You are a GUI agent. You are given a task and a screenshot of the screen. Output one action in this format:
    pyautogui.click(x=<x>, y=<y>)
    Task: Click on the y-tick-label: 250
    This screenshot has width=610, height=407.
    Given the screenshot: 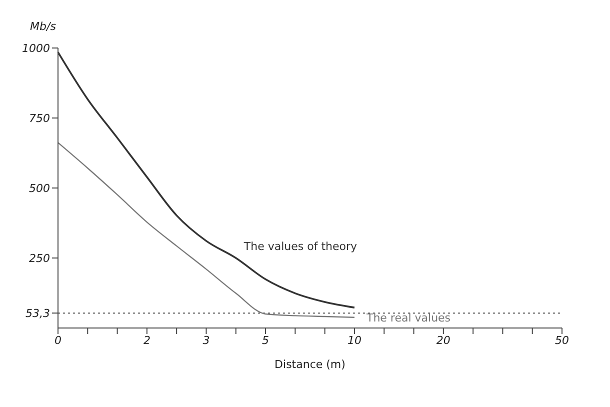 What is the action you would take?
    pyautogui.click(x=39, y=258)
    